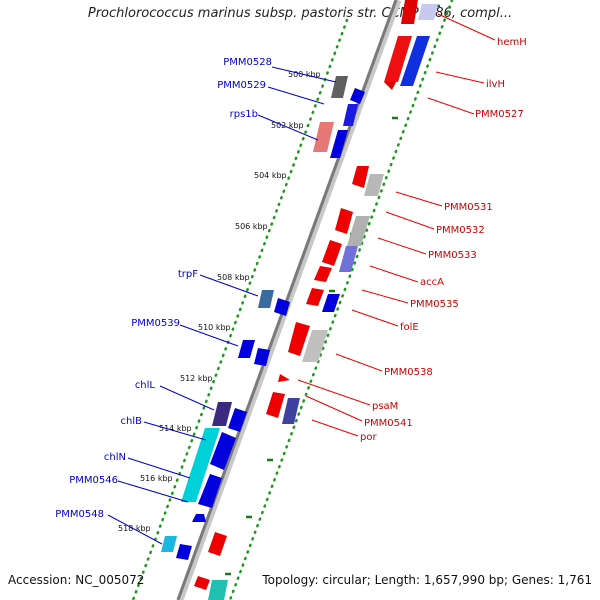 The height and width of the screenshot is (600, 600). What do you see at coordinates (79, 514) in the screenshot?
I see `gene-label-pmm0548: PMM0548` at bounding box center [79, 514].